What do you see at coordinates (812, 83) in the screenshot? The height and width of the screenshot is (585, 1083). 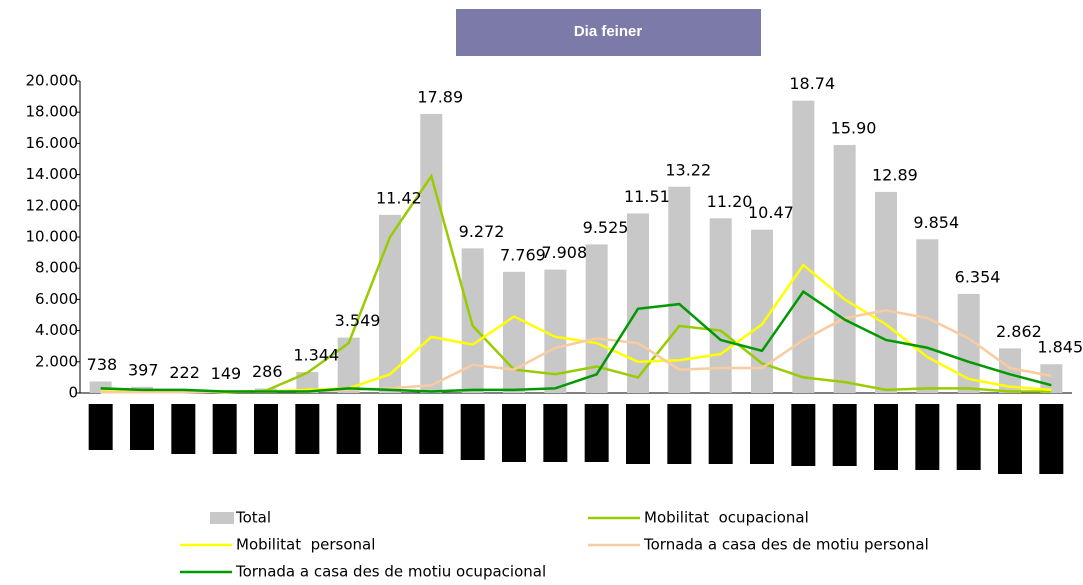 I see `data-label: 18.74` at bounding box center [812, 83].